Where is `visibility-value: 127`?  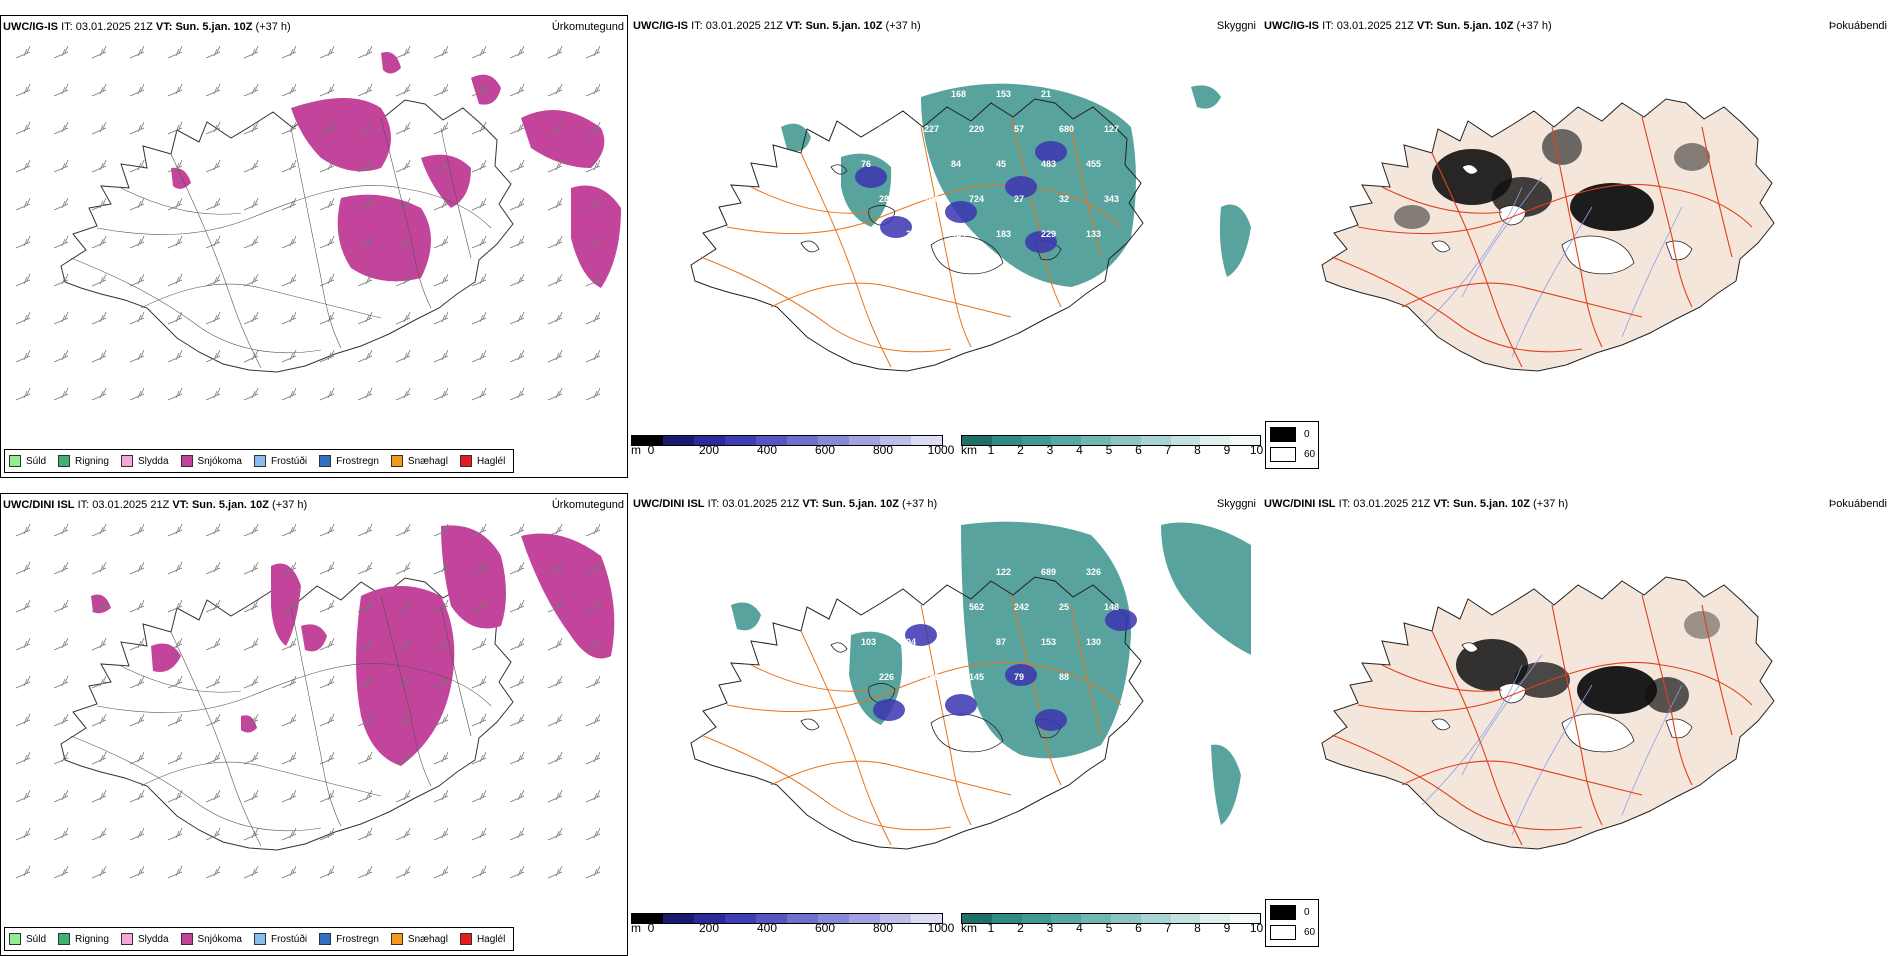 visibility-value: 127 is located at coordinates (1111, 129).